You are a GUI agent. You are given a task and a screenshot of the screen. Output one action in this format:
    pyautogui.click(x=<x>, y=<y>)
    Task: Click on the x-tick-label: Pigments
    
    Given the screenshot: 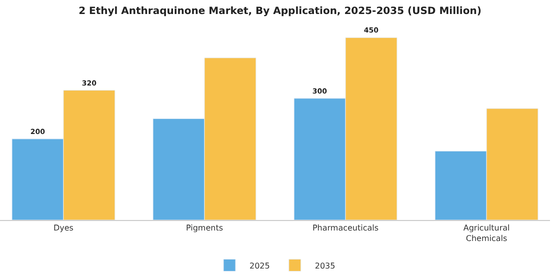 What is the action you would take?
    pyautogui.click(x=205, y=228)
    